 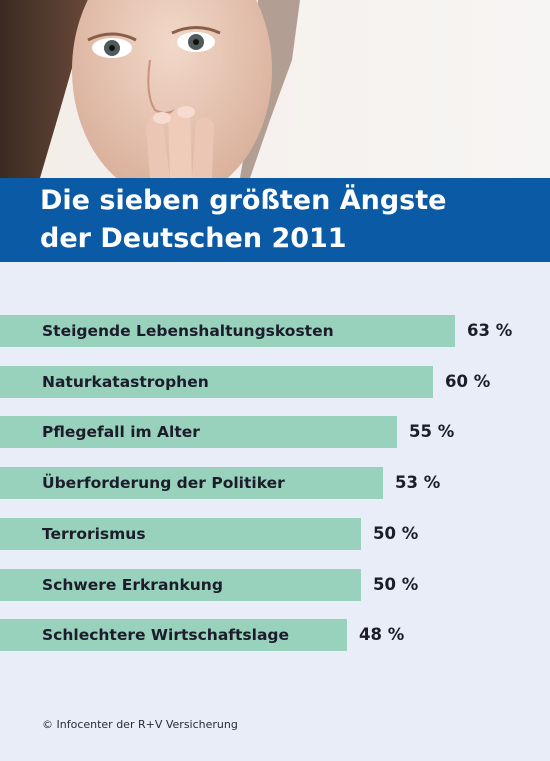 I want to click on category-label: Schlechtere Wirtschaftslage, so click(x=166, y=635).